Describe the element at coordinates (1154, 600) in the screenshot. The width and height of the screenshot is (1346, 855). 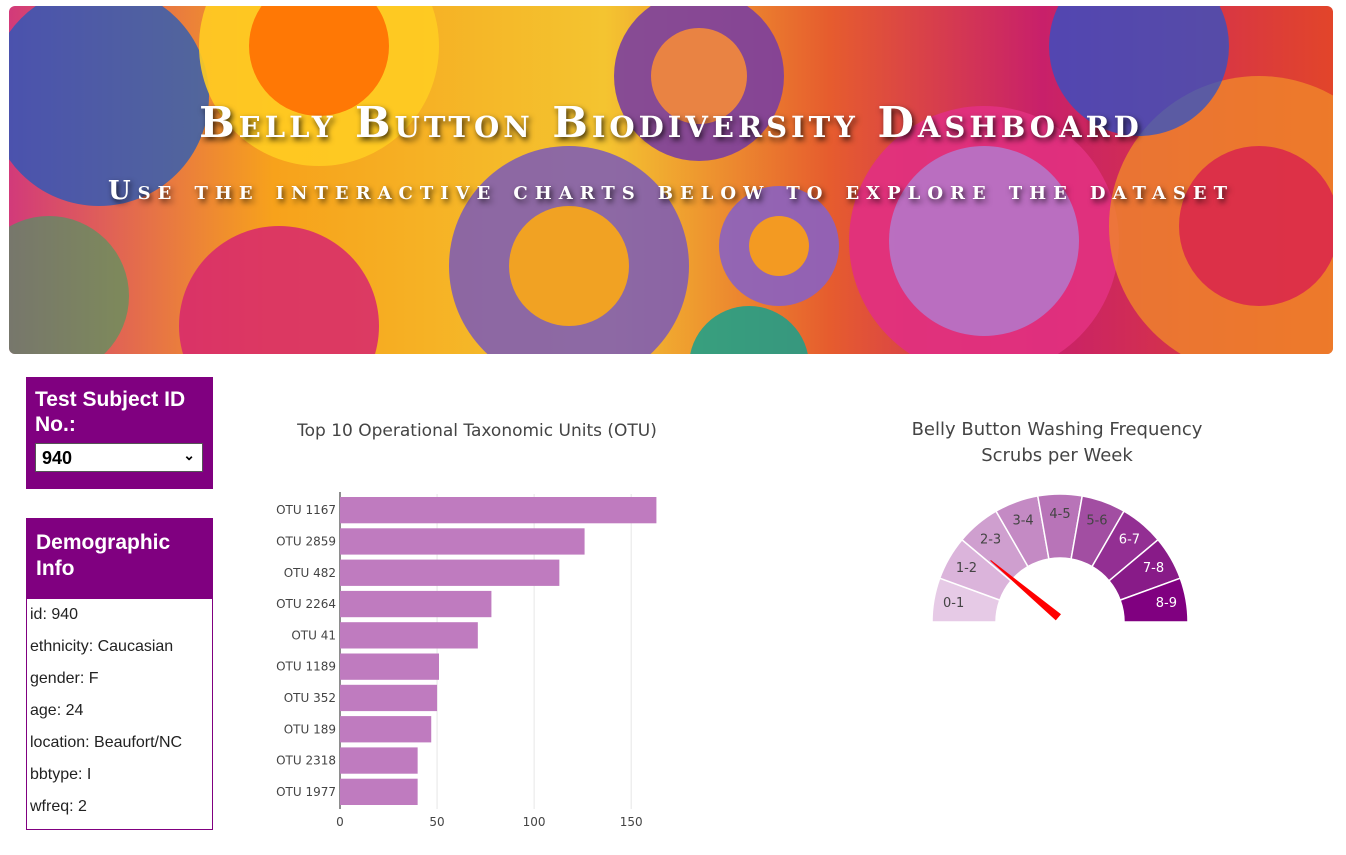
I see `gauge-sector` at that location.